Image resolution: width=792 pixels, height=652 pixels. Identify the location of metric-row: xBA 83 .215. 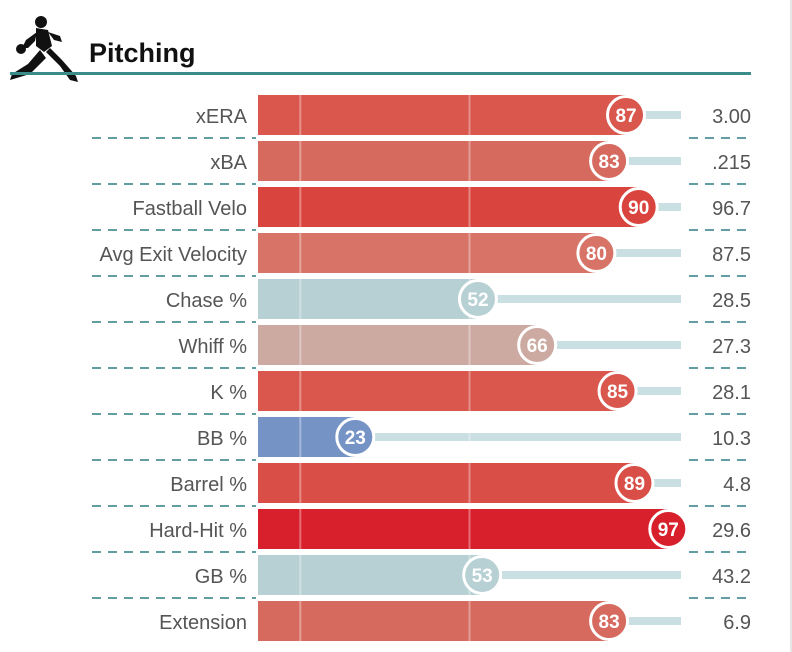
(421, 163).